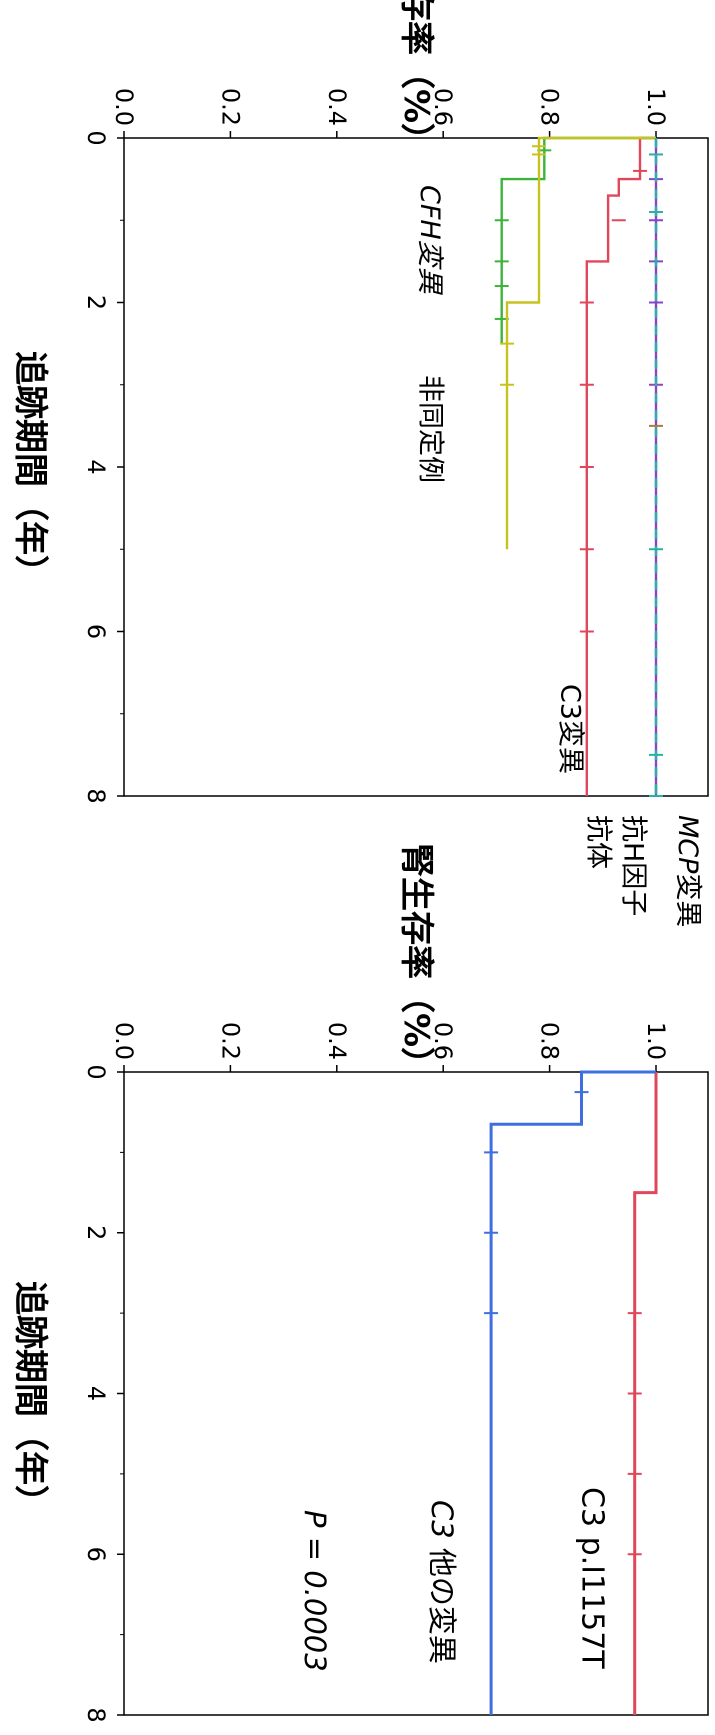 Image resolution: width=715 pixels, height=1735 pixels. I want to click on series-line-nonid, so click(580, 343).